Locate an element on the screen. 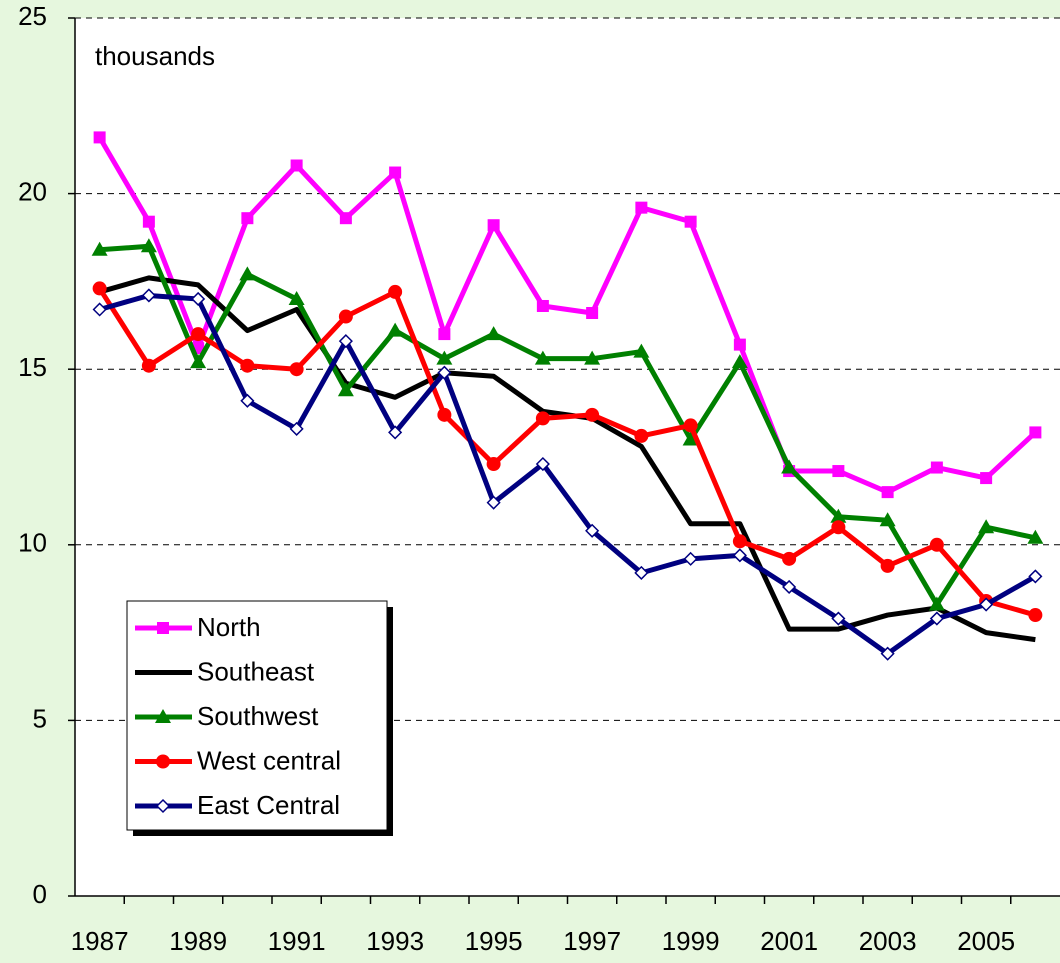 This screenshot has width=1060, height=963. legend-label: East Central is located at coordinates (268, 805).